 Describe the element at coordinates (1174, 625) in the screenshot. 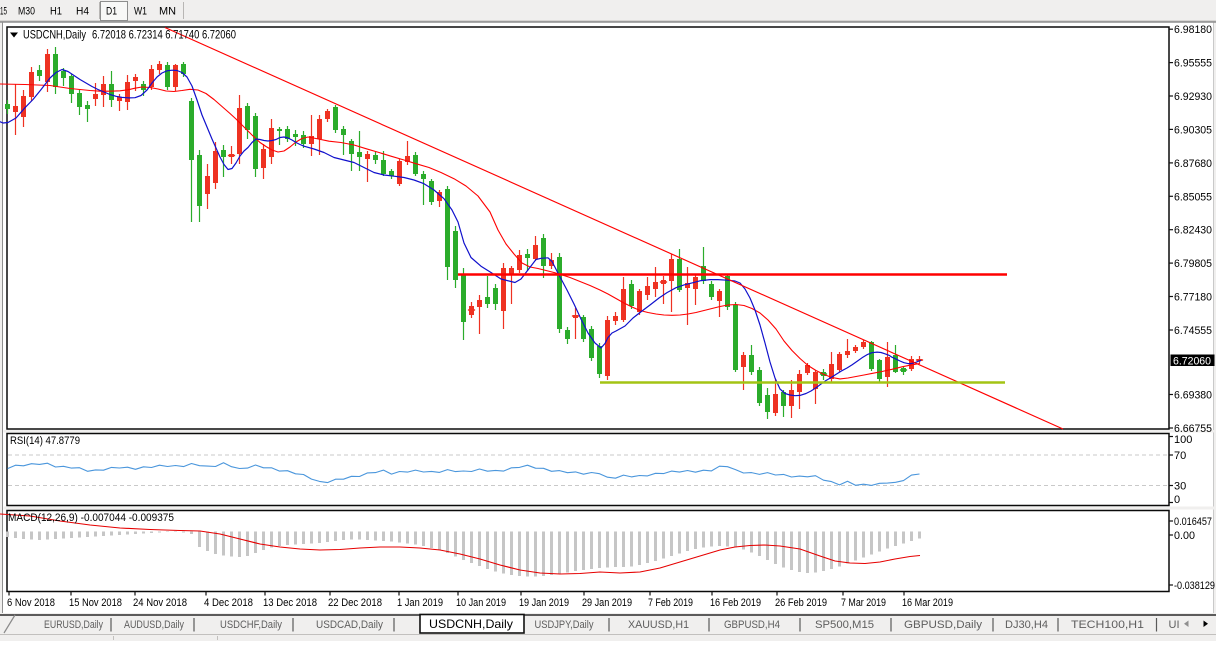

I see `svg-text: UI` at that location.